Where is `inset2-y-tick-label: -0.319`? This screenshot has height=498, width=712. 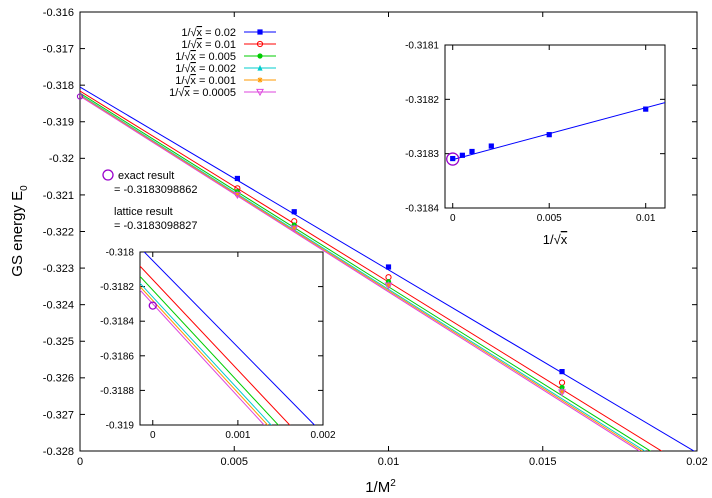
inset2-y-tick-label: -0.319 is located at coordinates (120, 426).